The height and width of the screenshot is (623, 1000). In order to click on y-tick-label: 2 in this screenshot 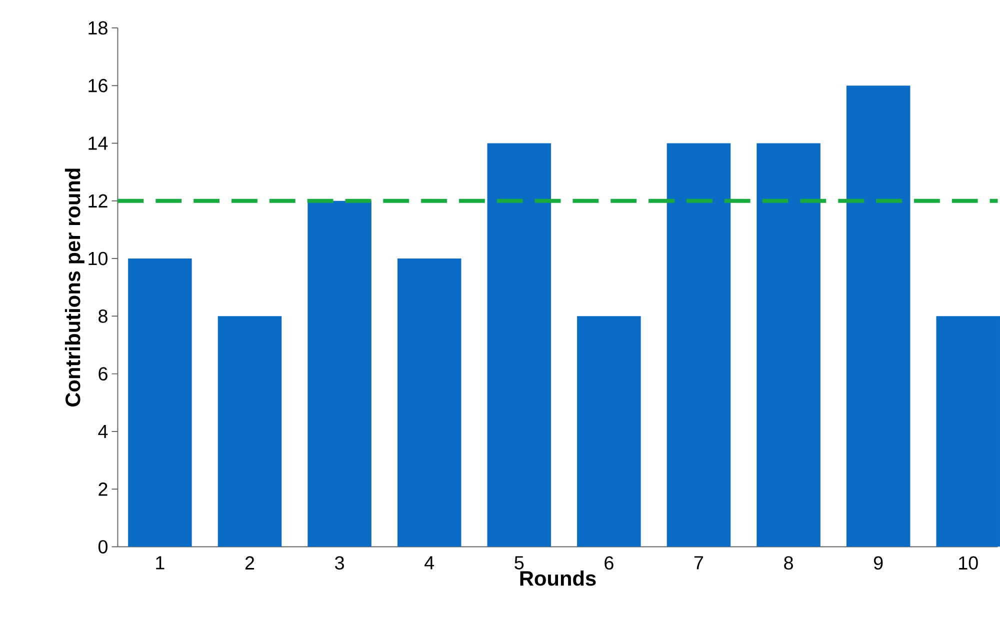, I will do `click(103, 489)`.